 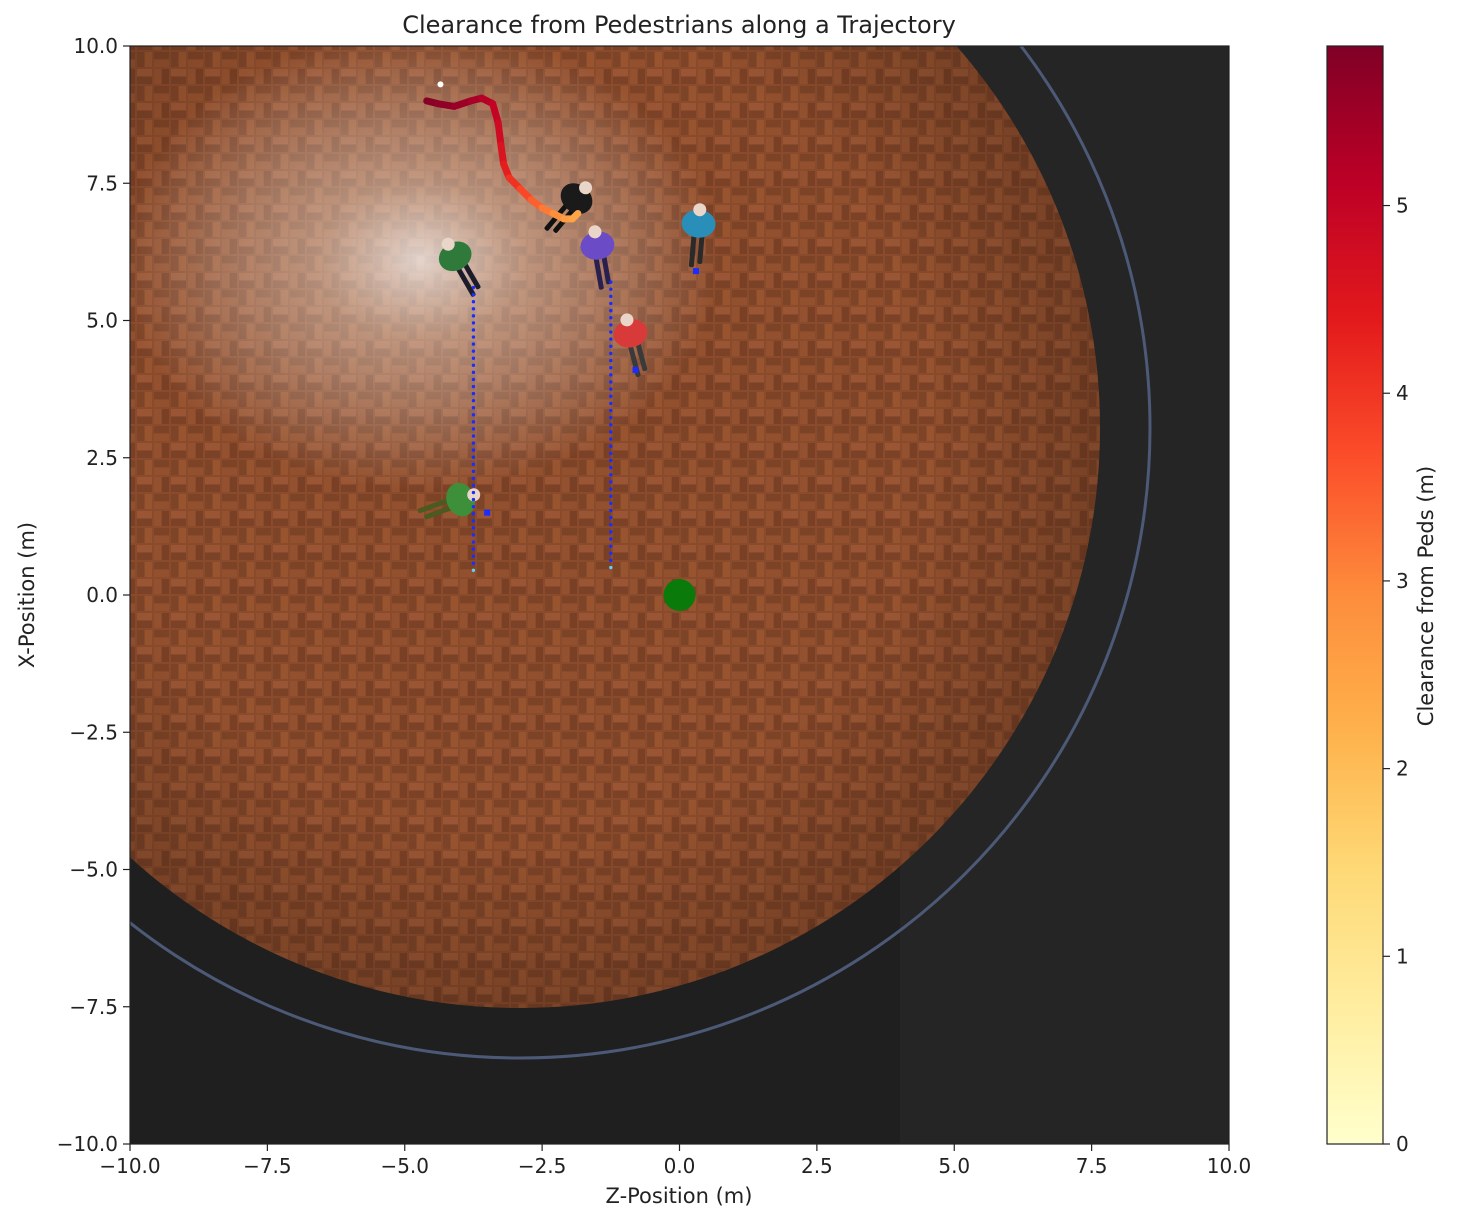 What do you see at coordinates (502, 158) in the screenshot?
I see `trajectory-layer` at bounding box center [502, 158].